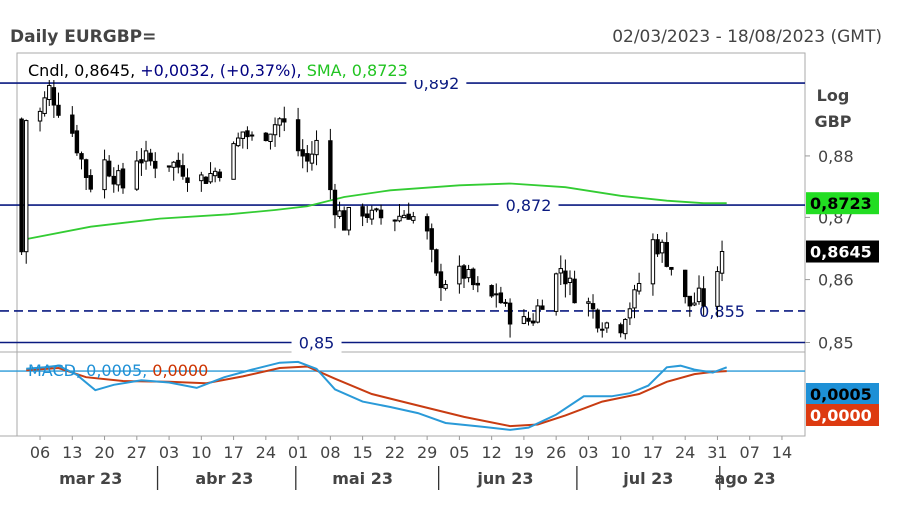 The height and width of the screenshot is (506, 900). Describe the element at coordinates (175, 70) in the screenshot. I see `legend-part: +0,0032,` at that location.